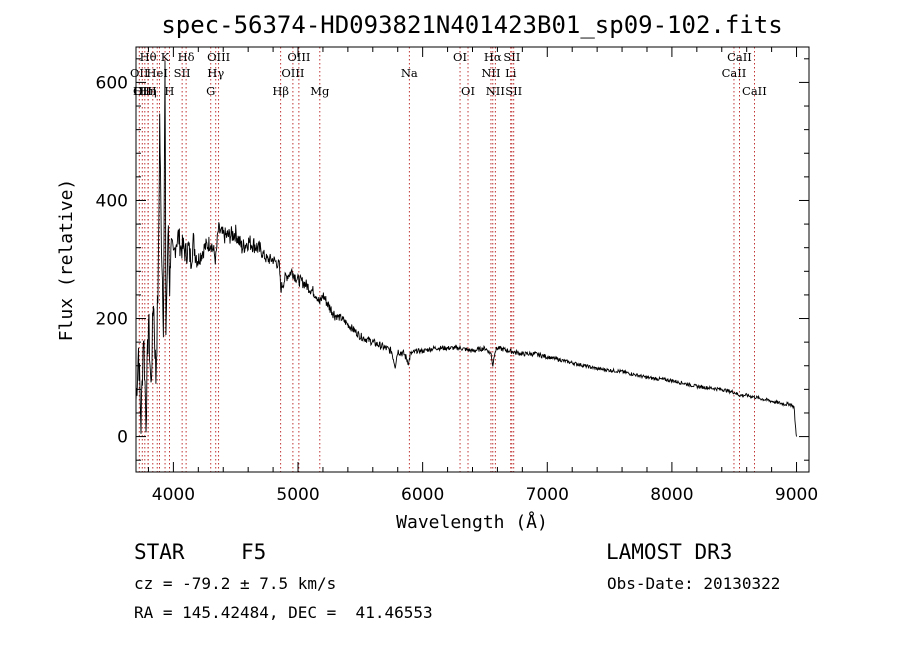 The image size is (900, 649). What do you see at coordinates (739, 57) in the screenshot?
I see `line-label-29: CaII` at bounding box center [739, 57].